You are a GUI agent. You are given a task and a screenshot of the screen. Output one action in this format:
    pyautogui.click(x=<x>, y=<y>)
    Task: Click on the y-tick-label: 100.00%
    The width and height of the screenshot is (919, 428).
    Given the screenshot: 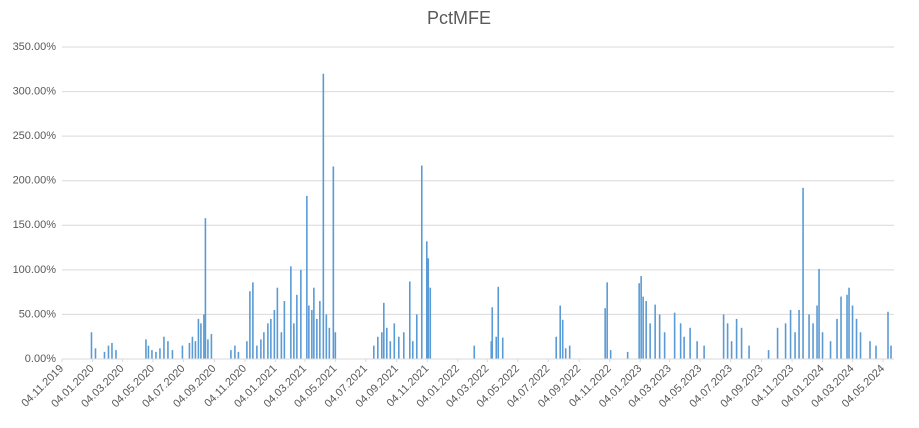 What is the action you would take?
    pyautogui.click(x=35, y=270)
    